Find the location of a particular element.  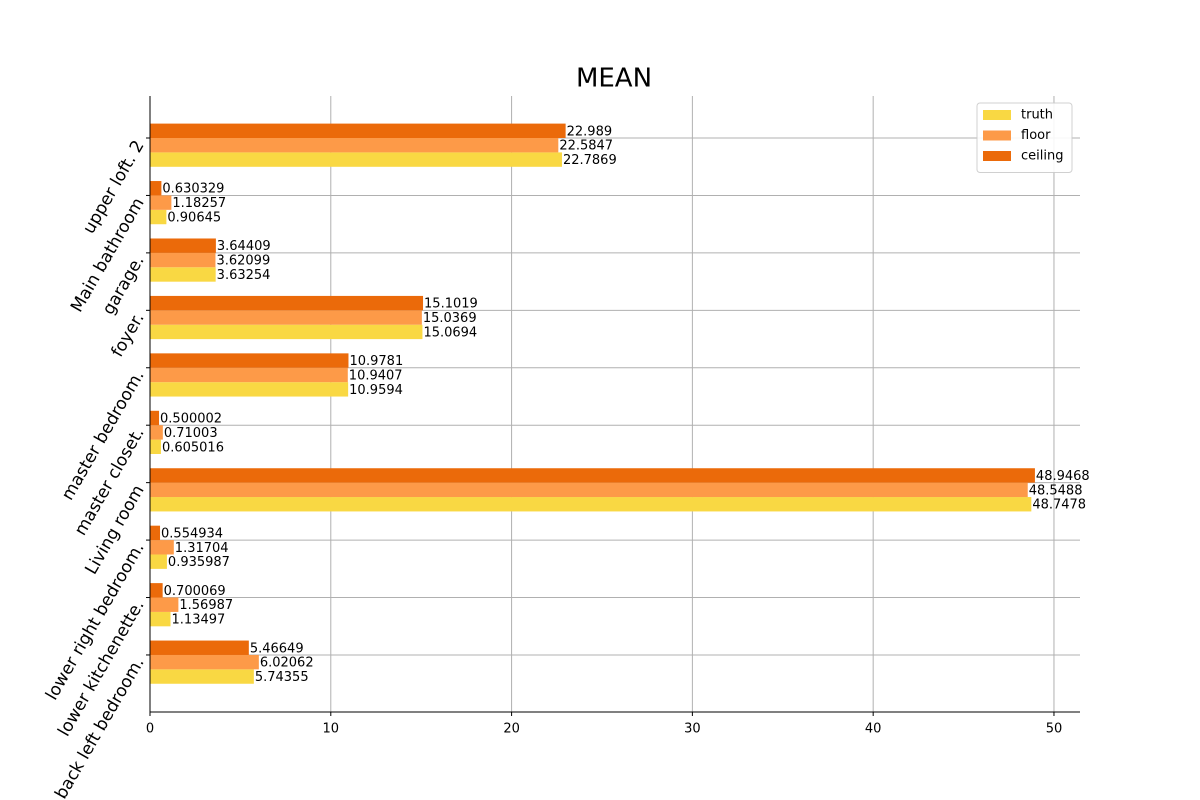

value-label: 0.605016 is located at coordinates (193, 447).